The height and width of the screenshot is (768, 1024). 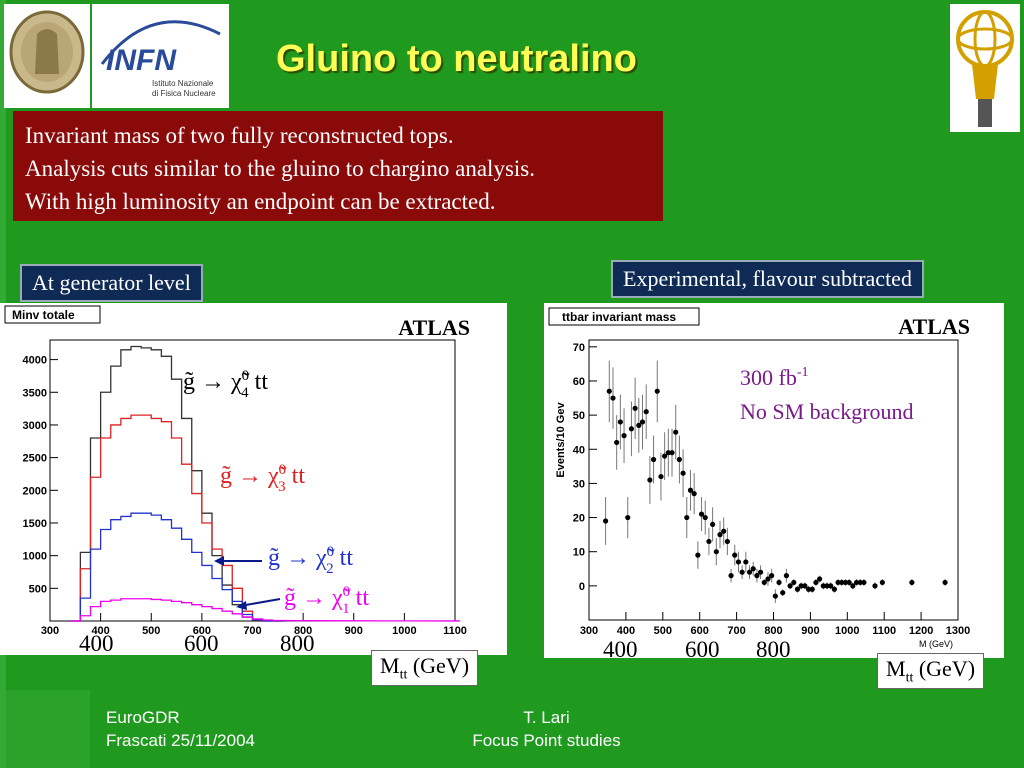 I want to click on right-xtick-label-7: 1000, so click(x=847, y=631).